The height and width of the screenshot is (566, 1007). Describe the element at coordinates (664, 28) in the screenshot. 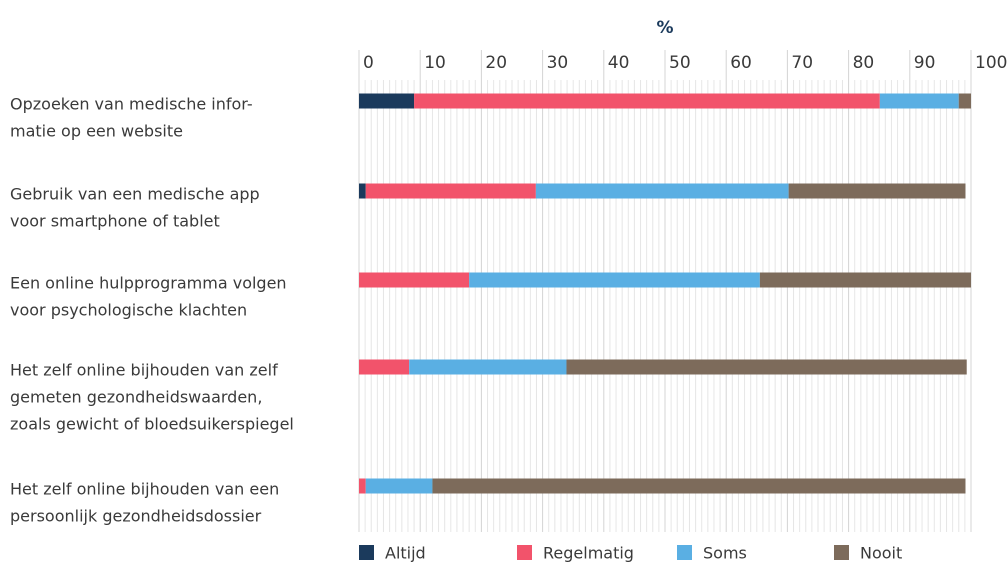

I see `axis-title: %` at that location.